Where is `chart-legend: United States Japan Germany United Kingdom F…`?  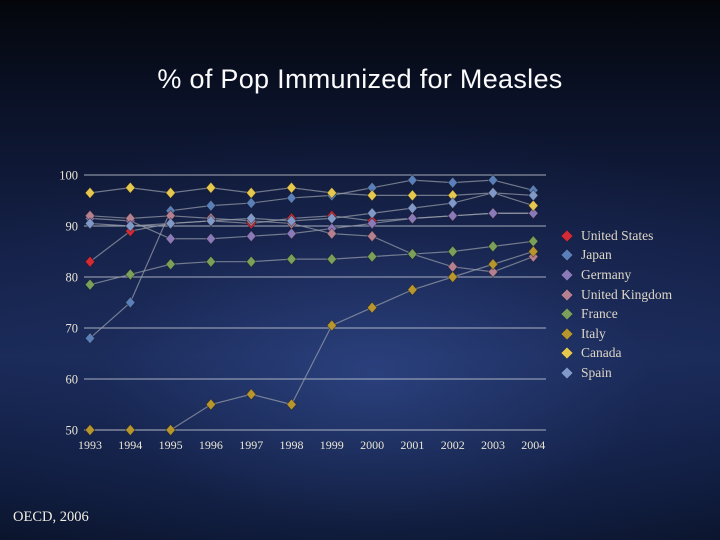
chart-legend: United States Japan Germany United Kingdom F… is located at coordinates (616, 304).